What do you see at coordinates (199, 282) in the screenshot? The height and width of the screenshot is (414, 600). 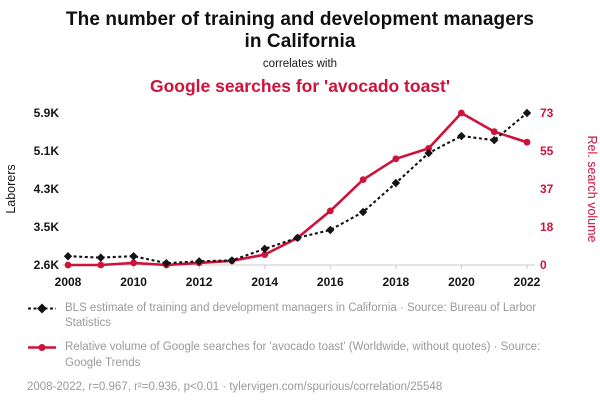 I see `x-axis-tick: 2012` at bounding box center [199, 282].